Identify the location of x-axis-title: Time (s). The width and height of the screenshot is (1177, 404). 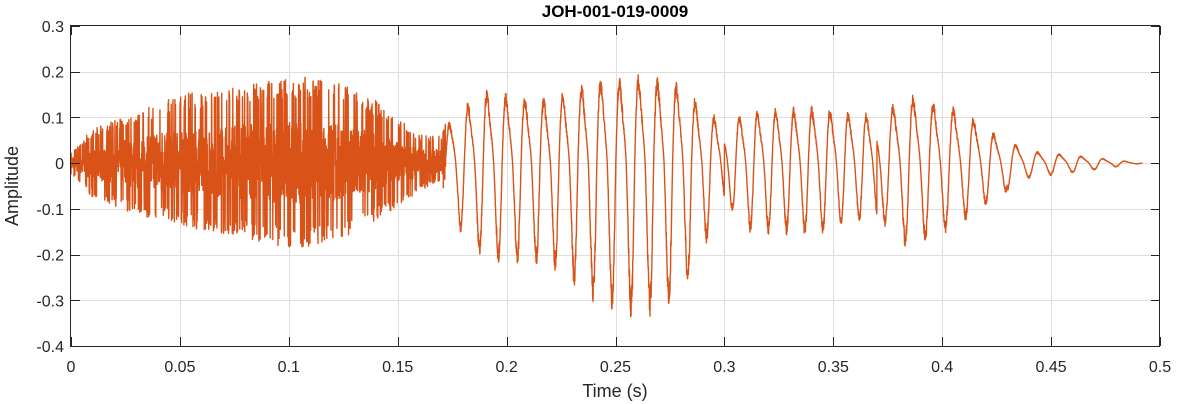
(614, 391).